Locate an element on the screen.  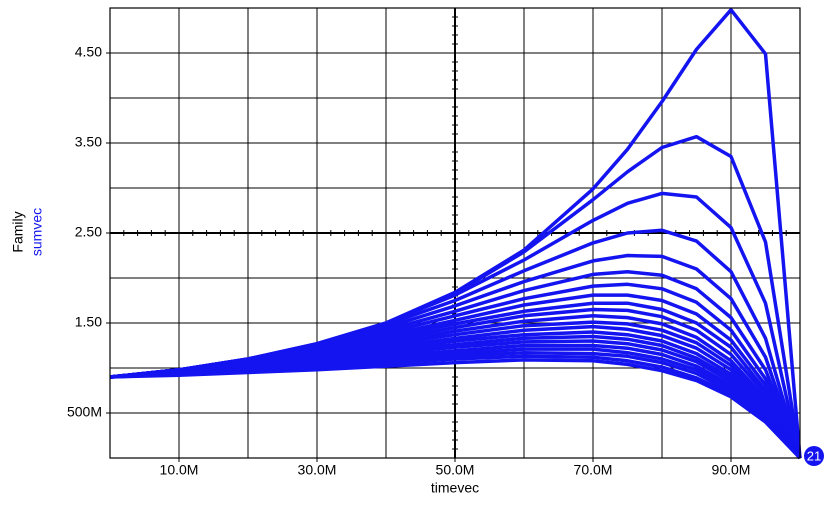
x-tick-label: 90.0M is located at coordinates (731, 470).